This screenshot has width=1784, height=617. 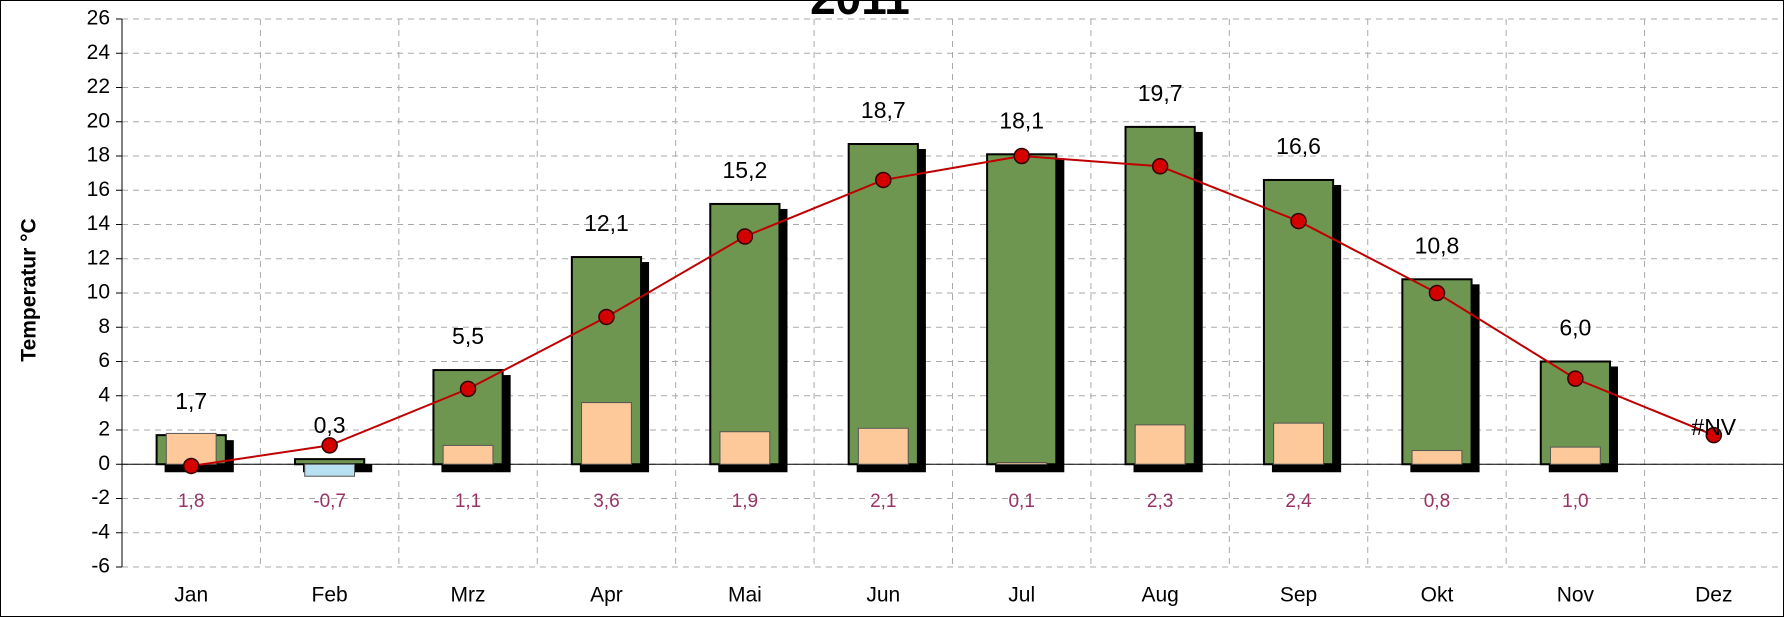 I want to click on deviation-label: 1,1, so click(x=468, y=501).